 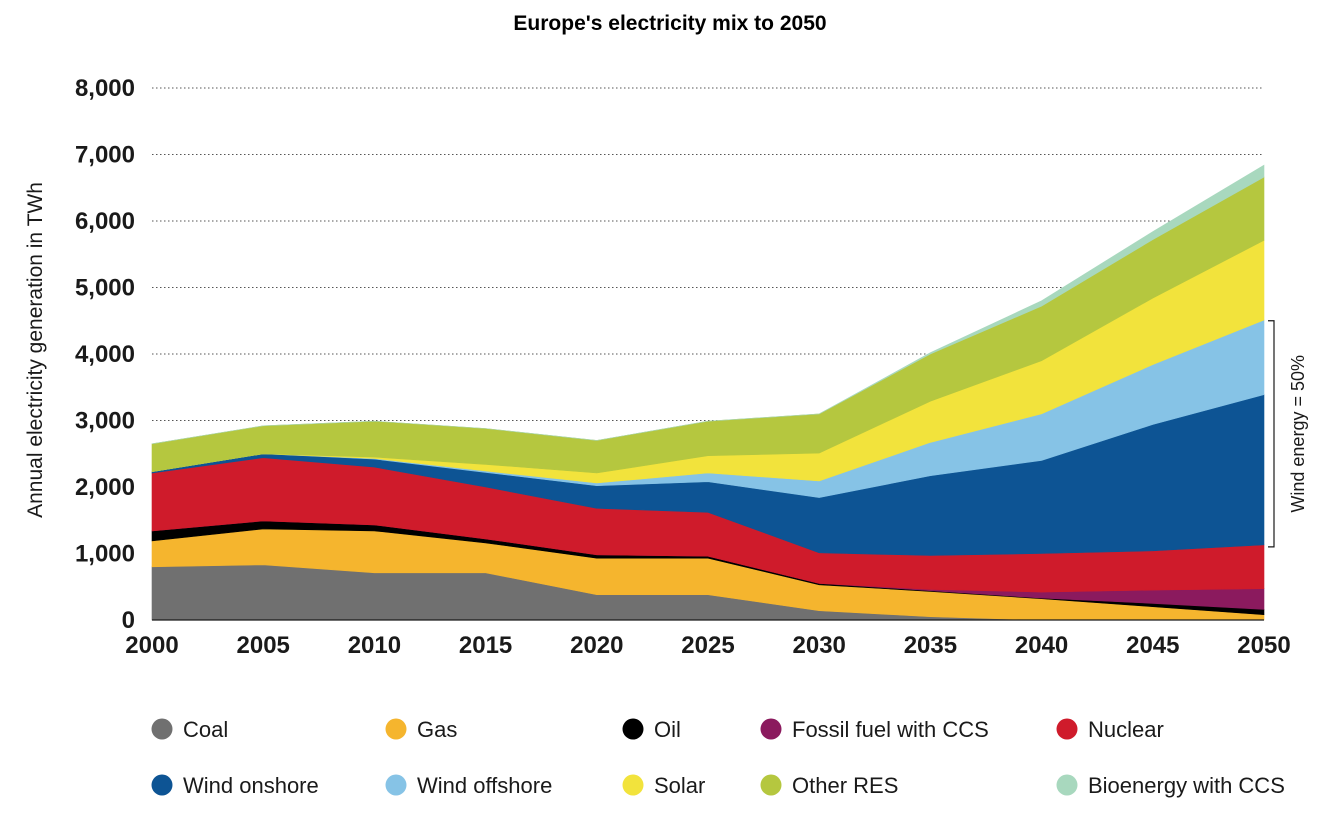 I want to click on y-tick-label: 1,000, so click(x=105, y=554).